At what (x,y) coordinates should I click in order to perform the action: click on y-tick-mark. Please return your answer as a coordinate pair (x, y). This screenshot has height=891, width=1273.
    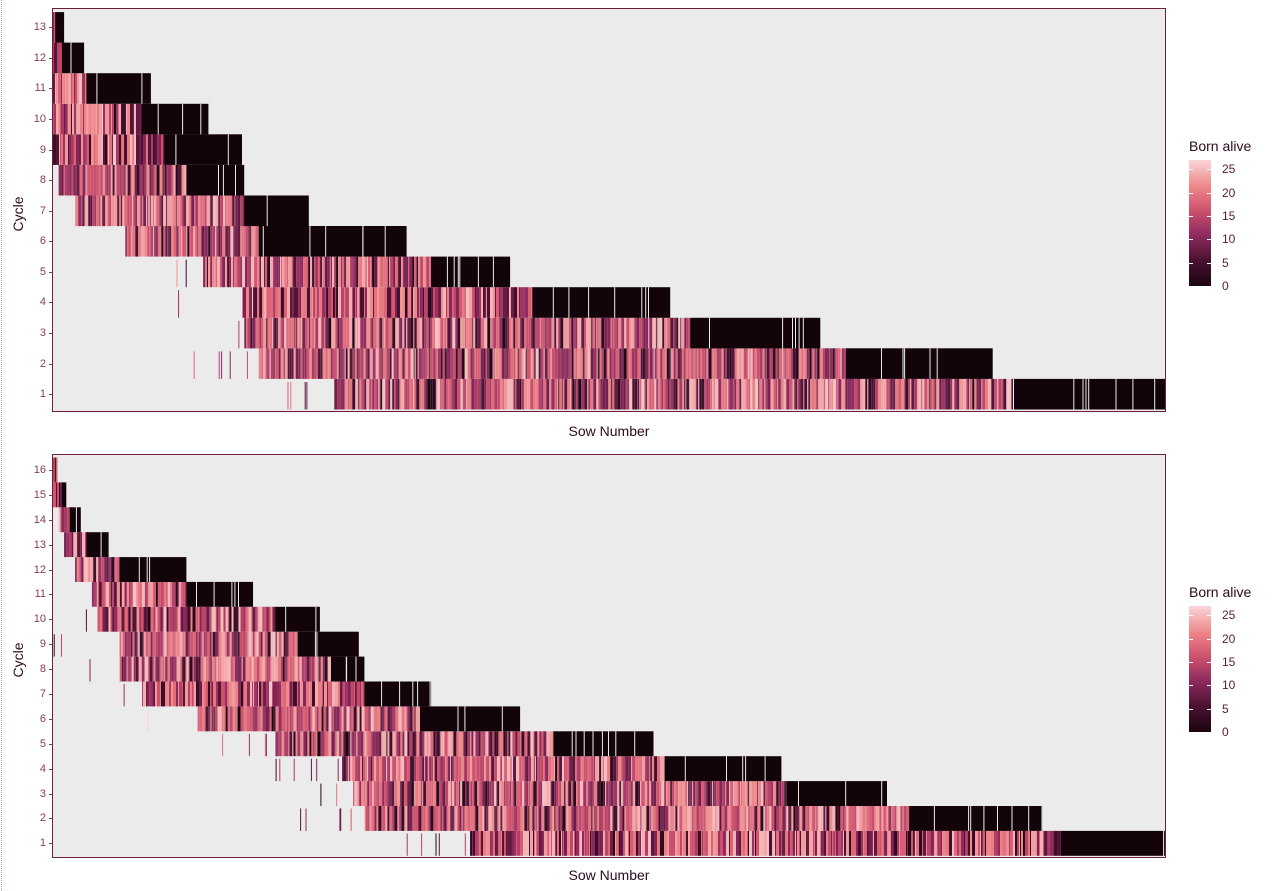
    Looking at the image, I should click on (50, 520).